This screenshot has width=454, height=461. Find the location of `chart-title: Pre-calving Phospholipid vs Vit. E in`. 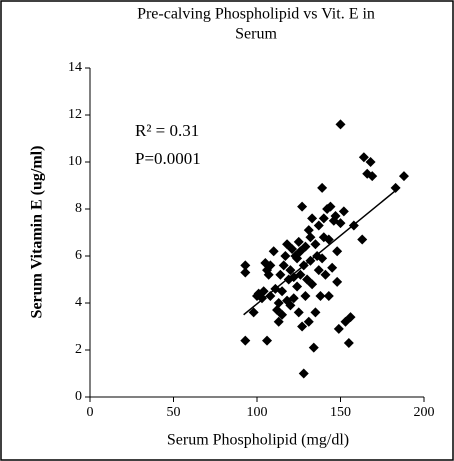

chart-title: Pre-calving Phospholipid vs Vit. E in is located at coordinates (256, 14).